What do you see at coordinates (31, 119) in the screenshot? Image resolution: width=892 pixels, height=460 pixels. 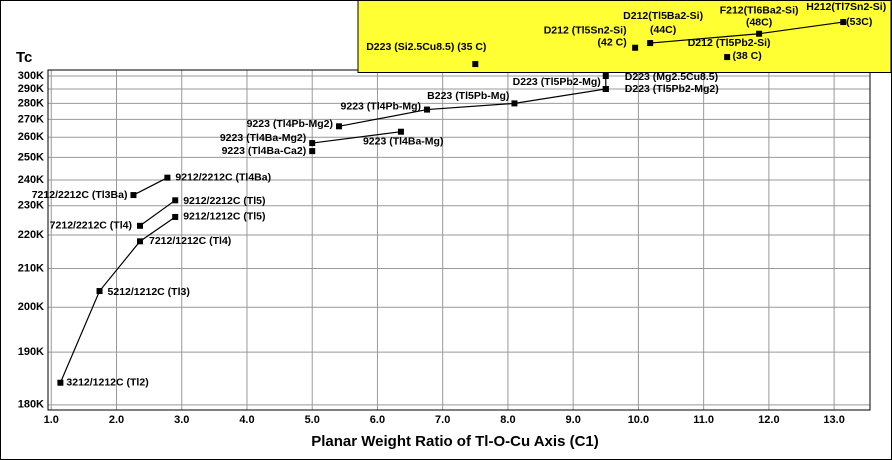 I see `y-tick-label: 270K` at bounding box center [31, 119].